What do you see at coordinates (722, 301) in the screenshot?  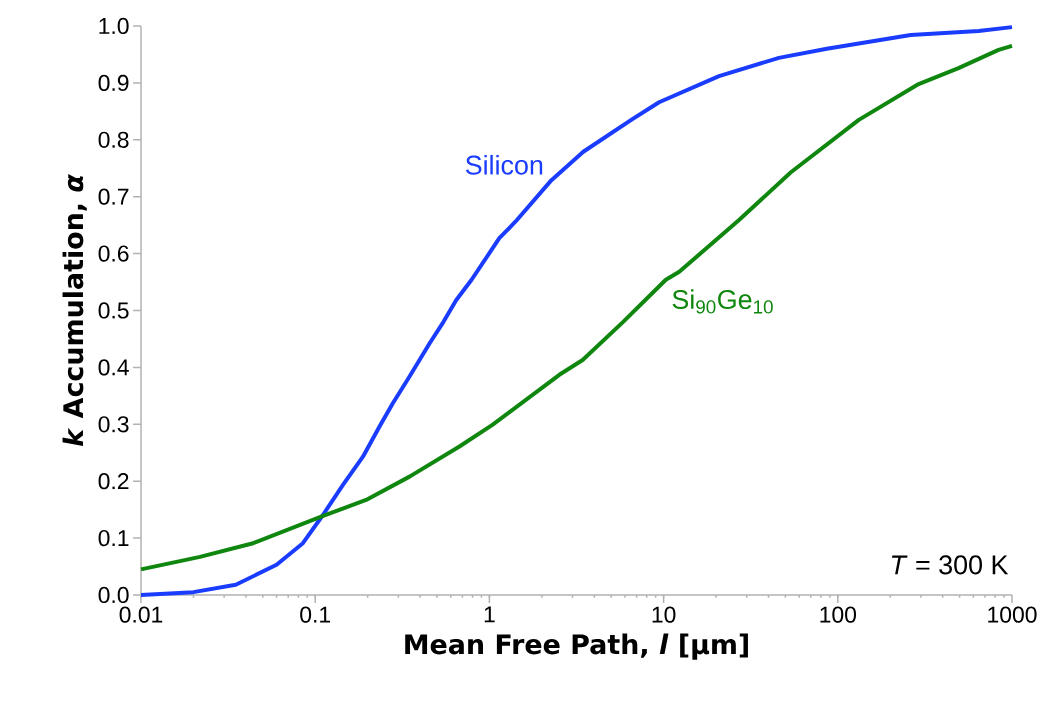 I see `series-label: Si$_{90}$Ge$_{10}$` at bounding box center [722, 301].